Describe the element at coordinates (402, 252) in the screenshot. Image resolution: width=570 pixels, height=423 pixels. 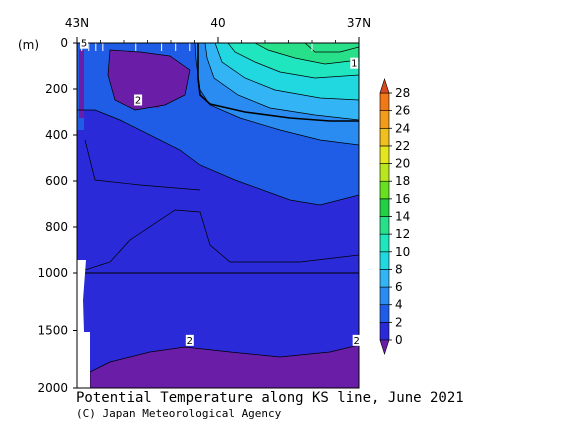
I see `colorbar-label: 10` at that location.